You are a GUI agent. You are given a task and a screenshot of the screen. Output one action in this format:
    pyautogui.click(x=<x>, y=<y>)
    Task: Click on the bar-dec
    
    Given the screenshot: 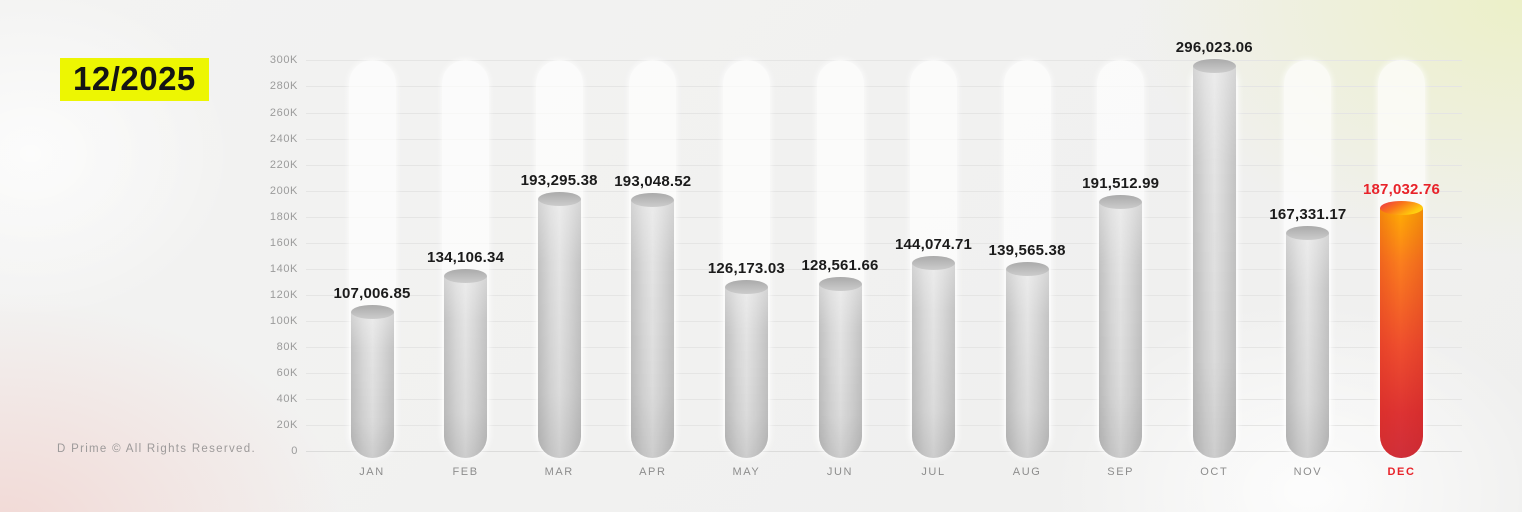 What is the action you would take?
    pyautogui.click(x=1401, y=329)
    